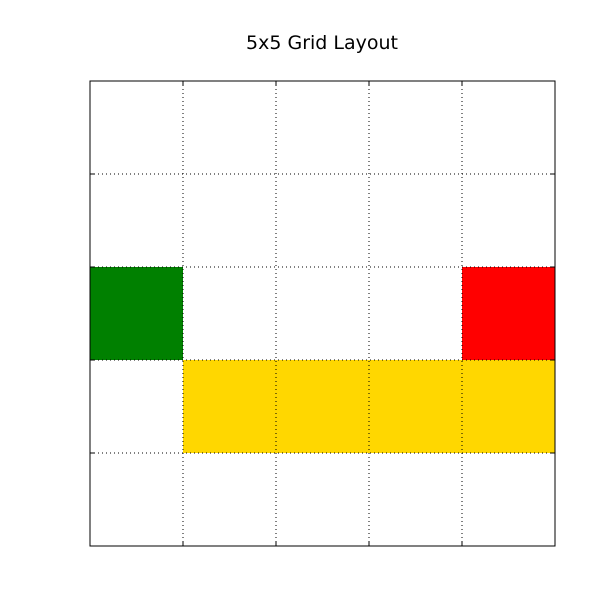  Describe the element at coordinates (322, 406) in the screenshot. I see `grid-cell-r3-c2` at that location.